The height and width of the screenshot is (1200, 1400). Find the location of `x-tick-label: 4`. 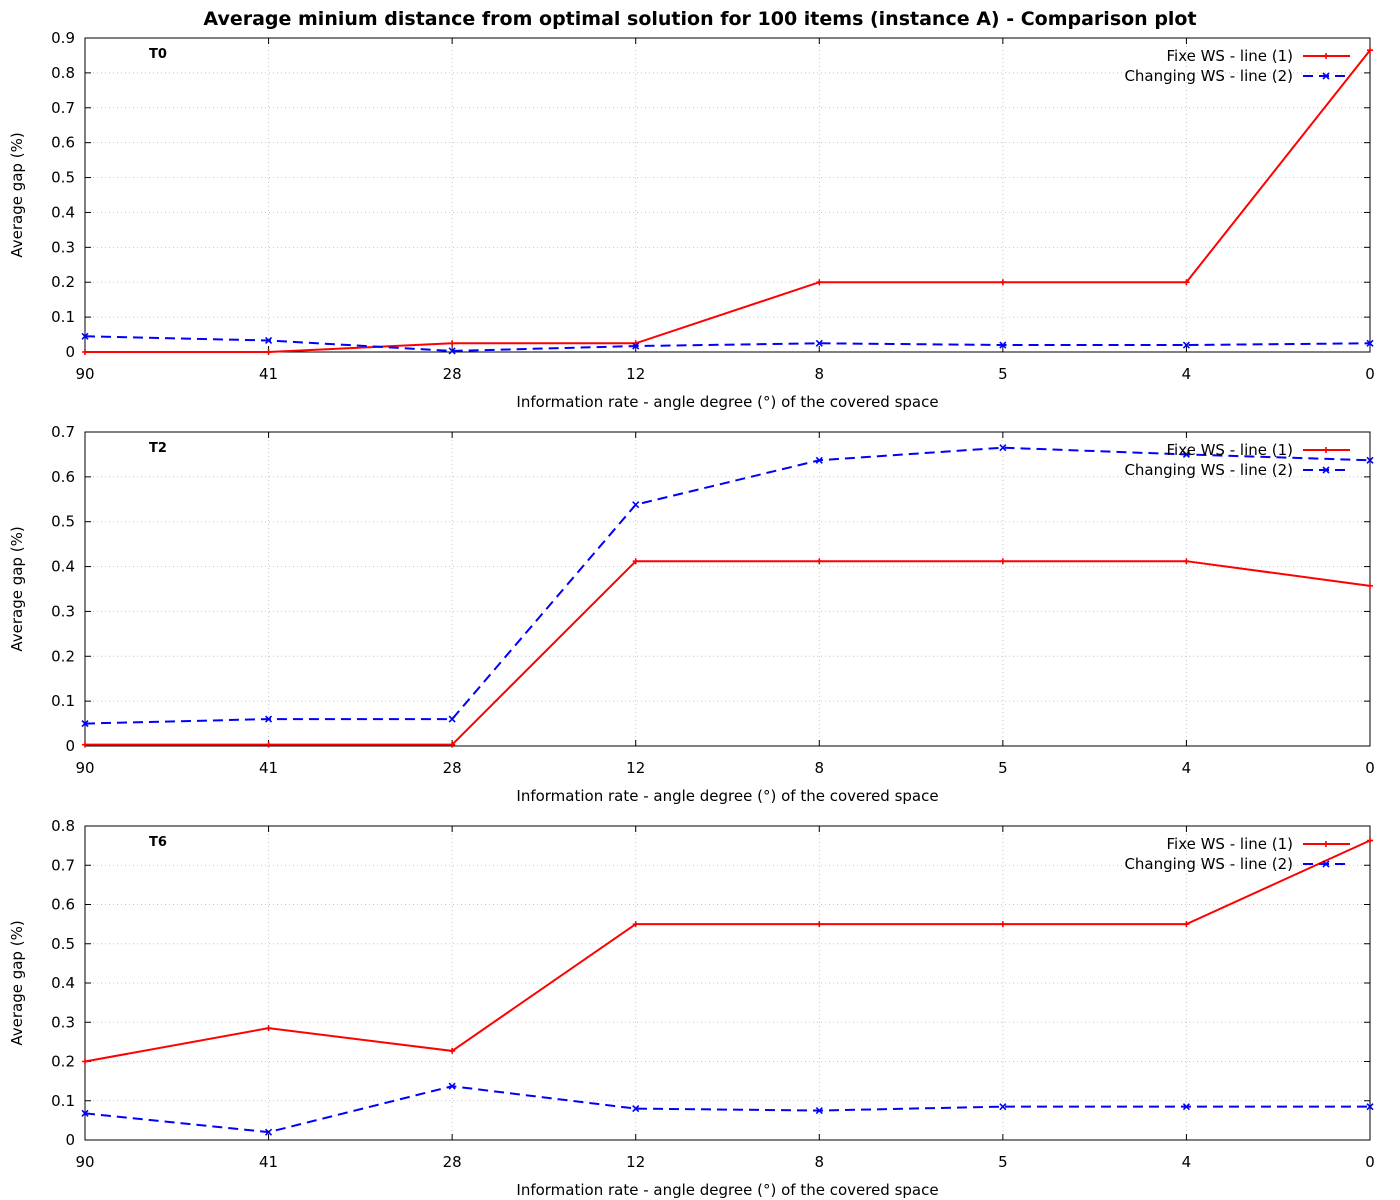

x-tick-label: 4 is located at coordinates (1187, 374).